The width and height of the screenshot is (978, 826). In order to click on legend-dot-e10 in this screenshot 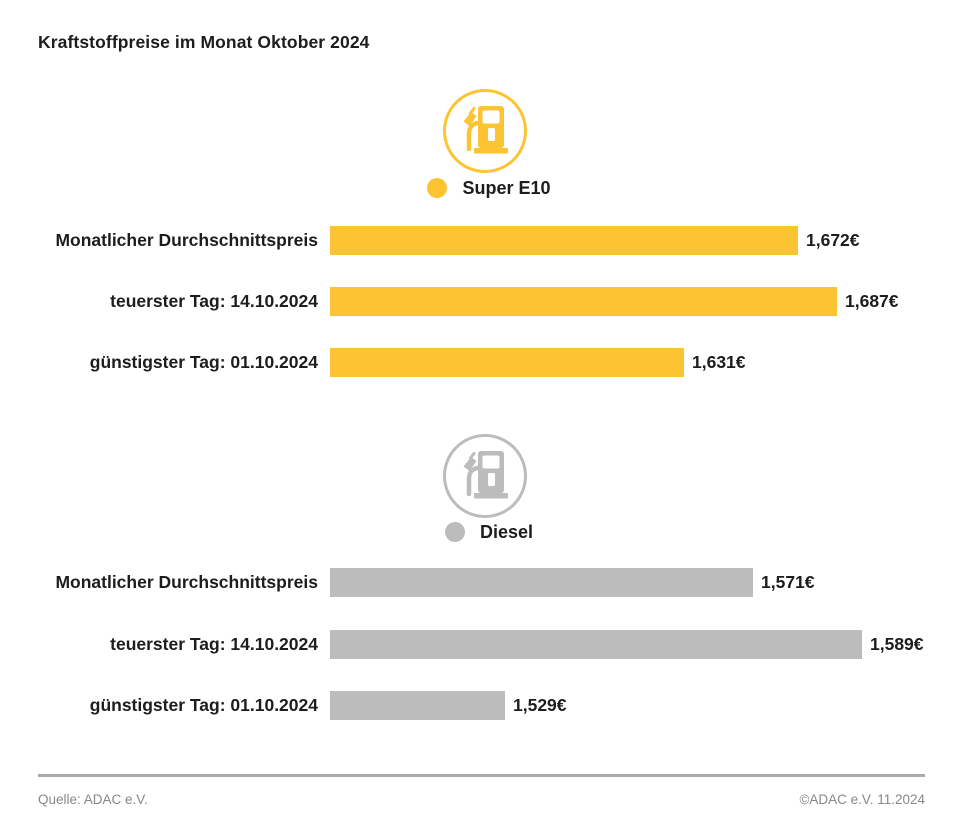, I will do `click(437, 188)`.